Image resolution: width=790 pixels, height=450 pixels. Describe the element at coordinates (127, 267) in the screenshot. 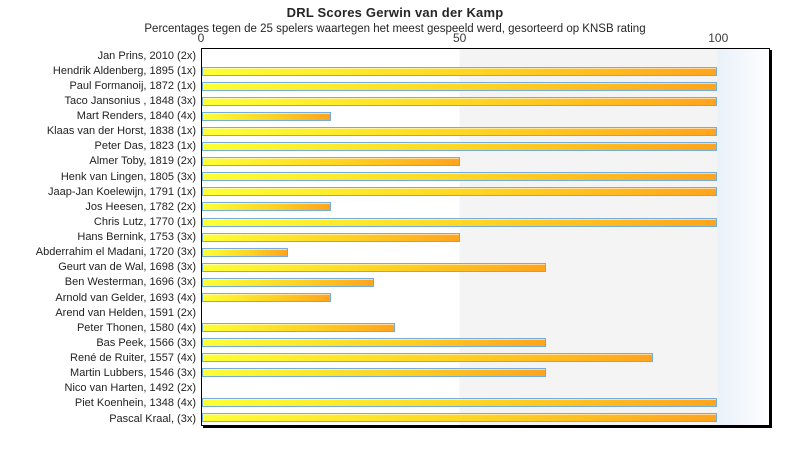

I see `y-axis-label: Geurt van de Wal, 1698 (3x)` at that location.